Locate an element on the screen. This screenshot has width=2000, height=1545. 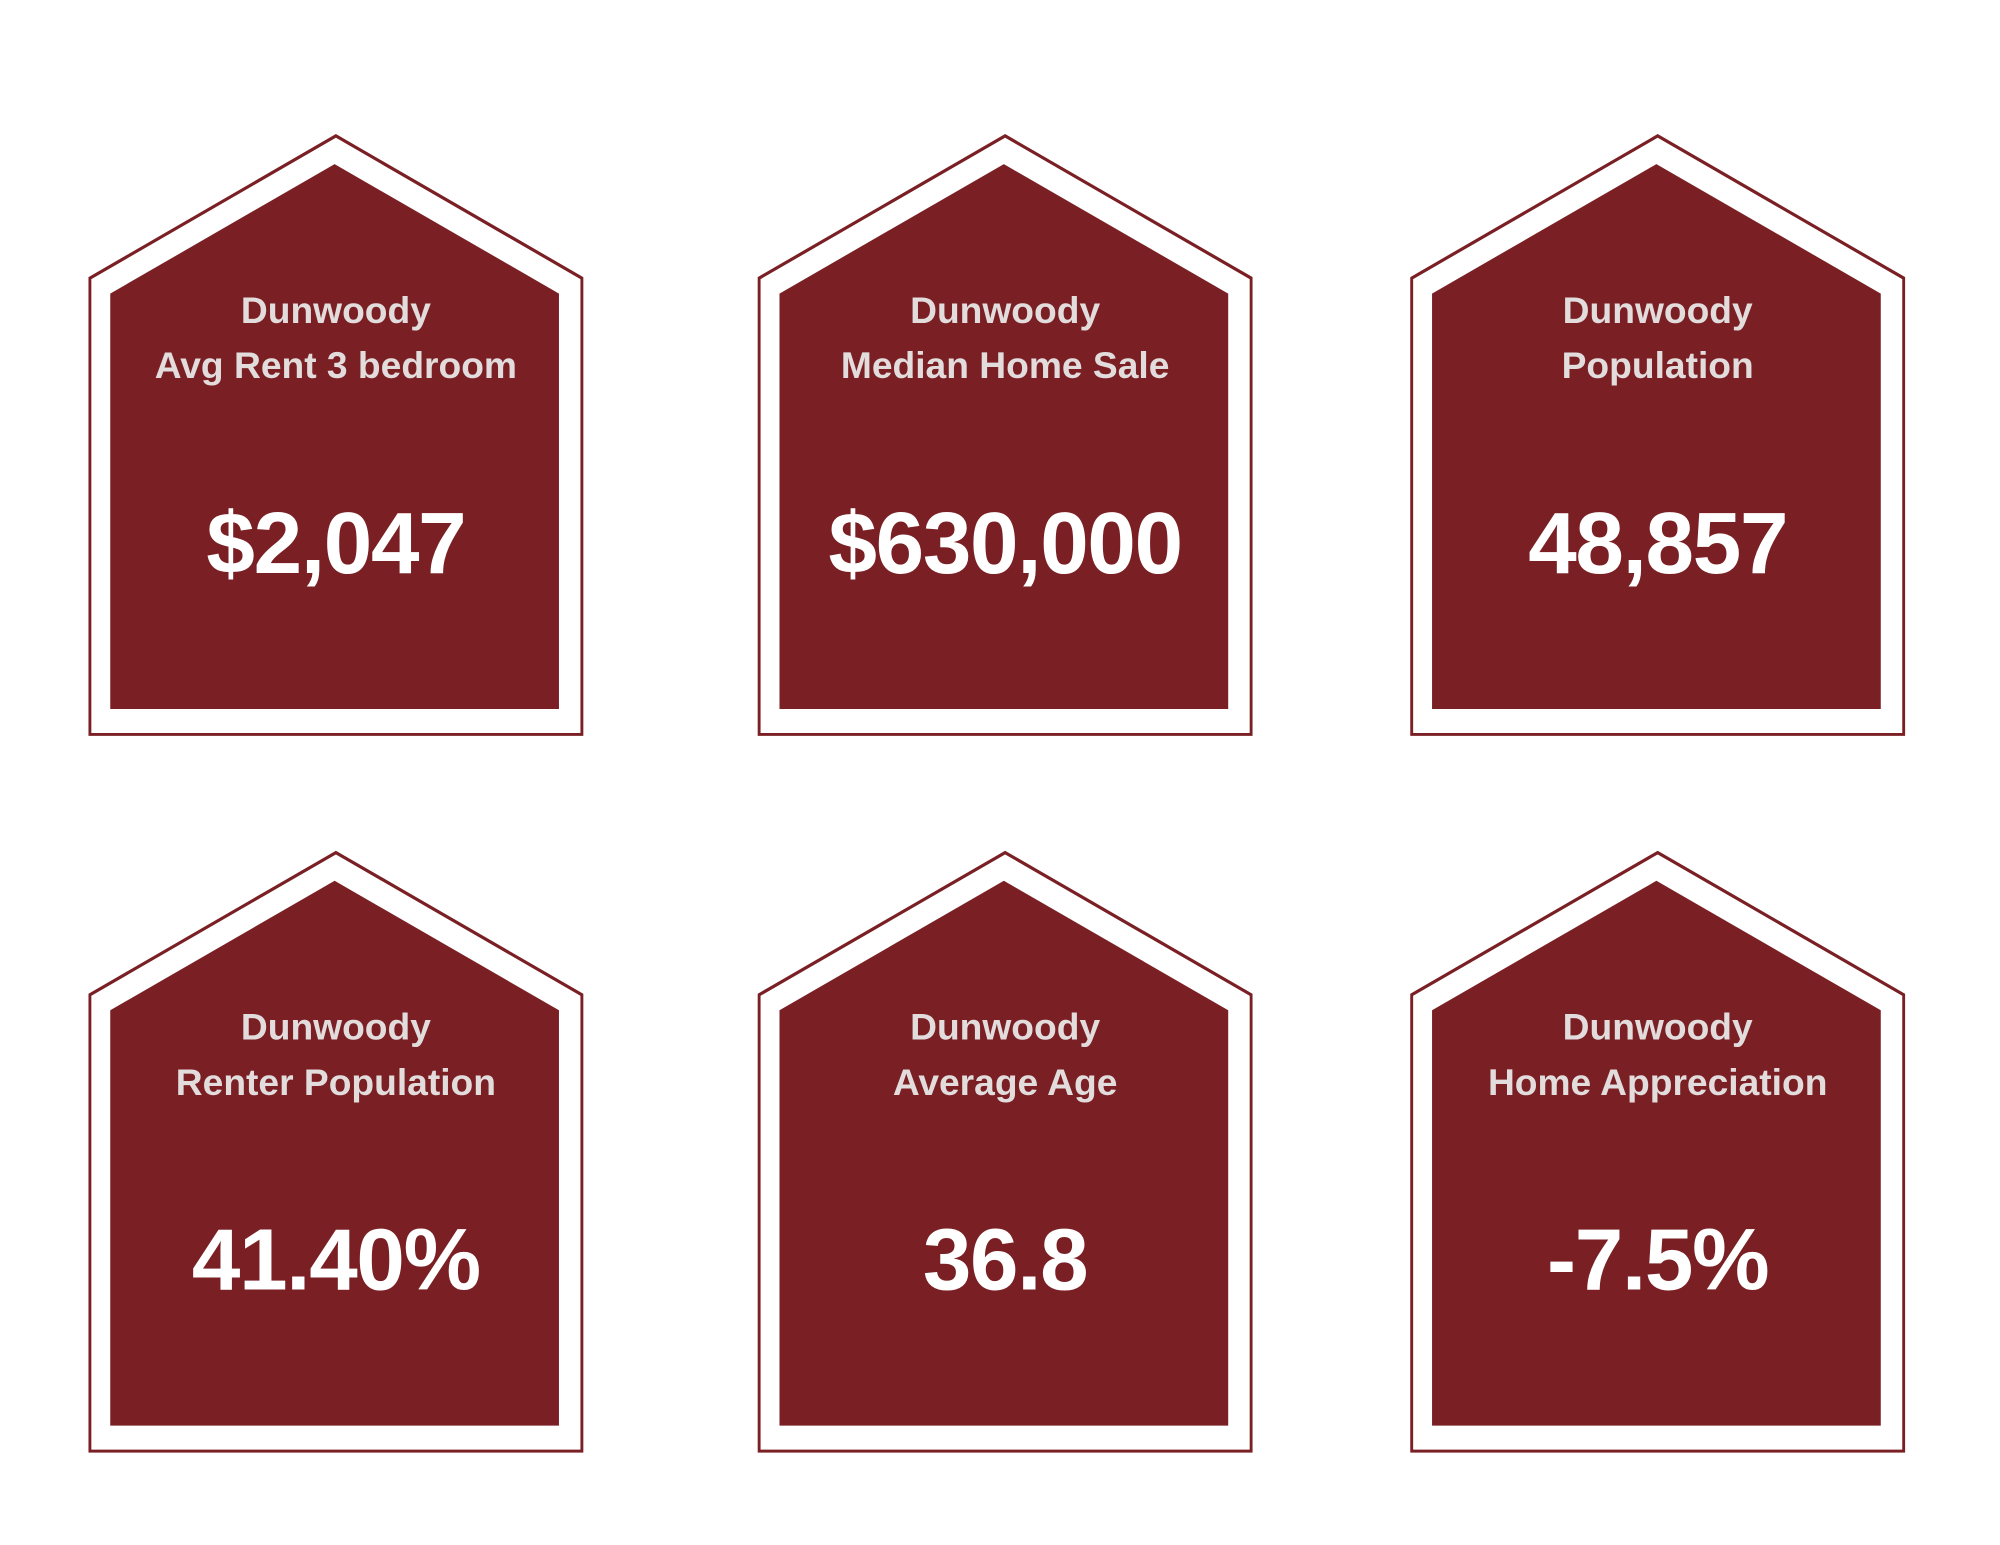
card-label: Avg Rent 3 bedroom is located at coordinates (335, 367).